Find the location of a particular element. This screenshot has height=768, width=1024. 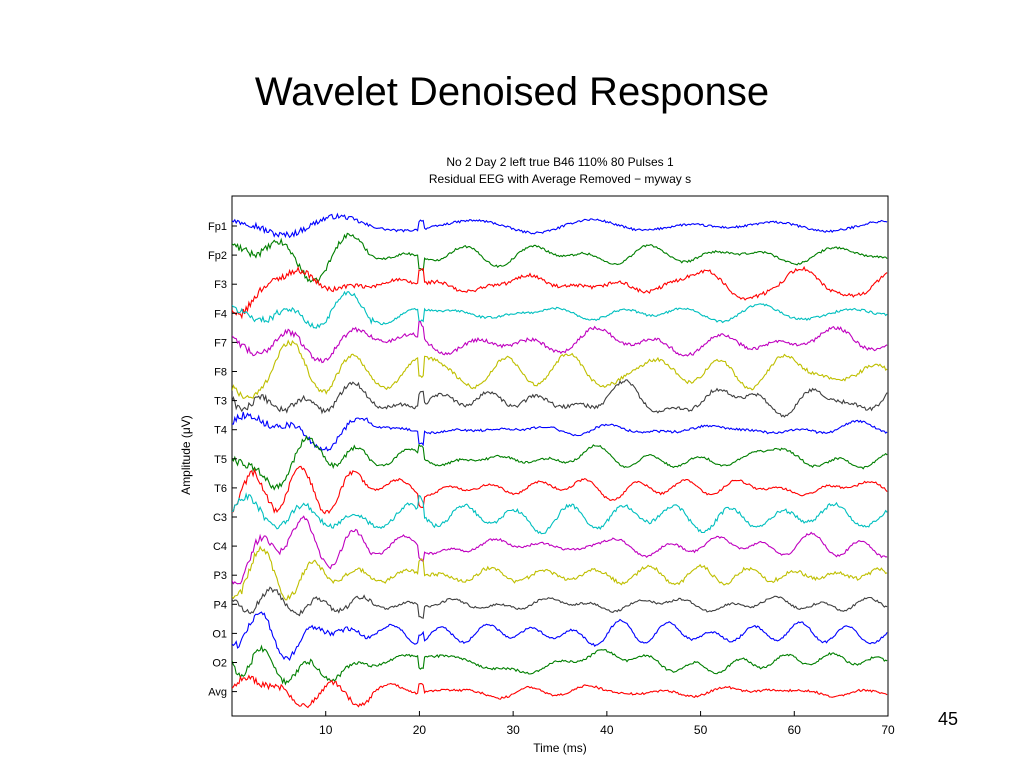

trace-f8 is located at coordinates (560, 369).